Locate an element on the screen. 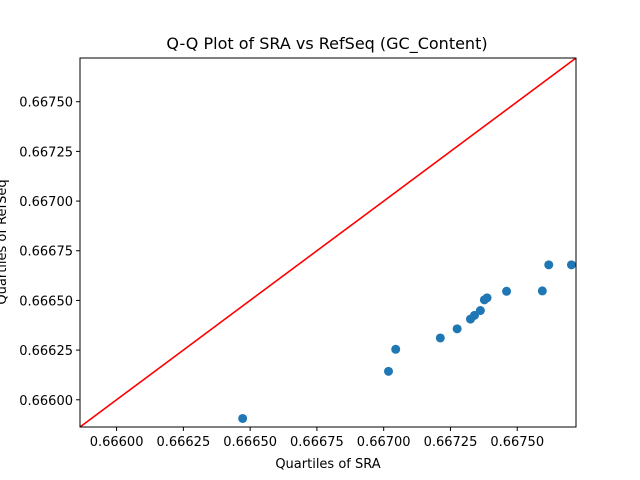 This screenshot has width=640, height=480. x-tick-label: 0.66675 is located at coordinates (317, 442).